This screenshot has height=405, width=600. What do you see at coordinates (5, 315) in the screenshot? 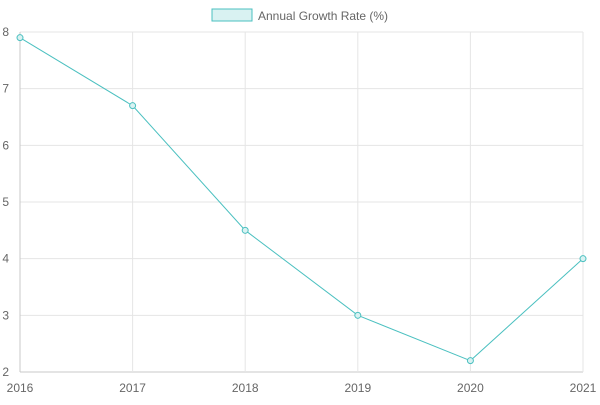
I see `y-tick-label: 3` at bounding box center [5, 315].